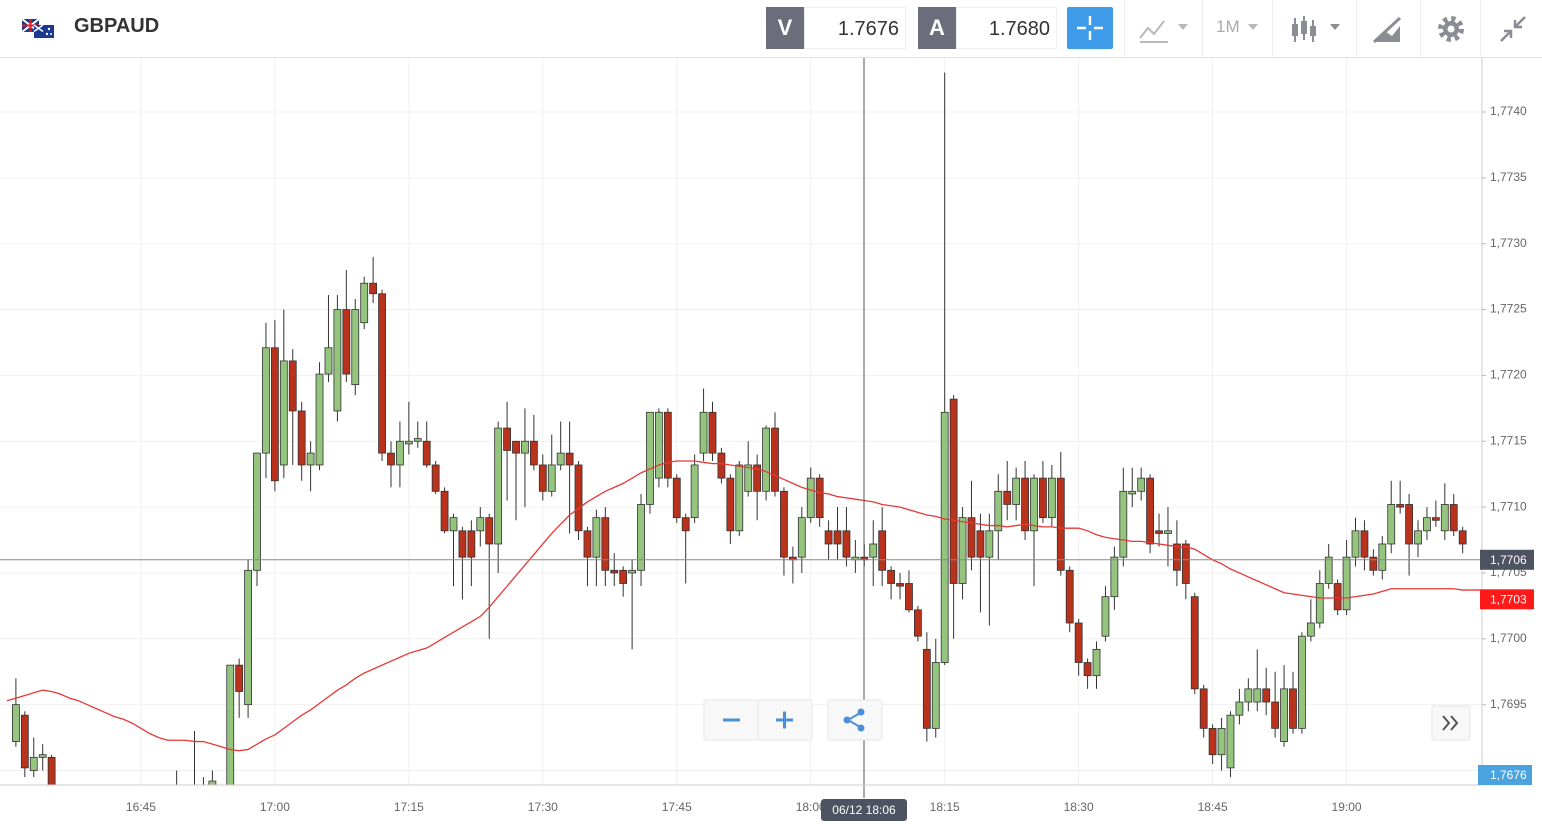 The image size is (1542, 824). What do you see at coordinates (1508, 704) in the screenshot?
I see `y-tick-label: 1,7695` at bounding box center [1508, 704].